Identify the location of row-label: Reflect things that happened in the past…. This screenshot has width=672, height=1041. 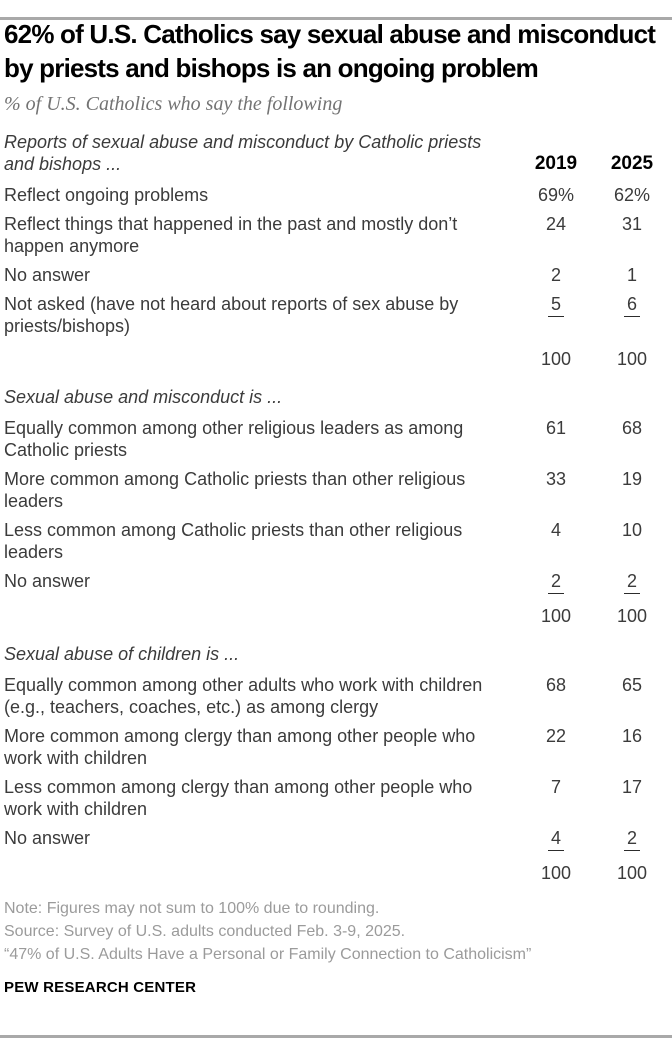
(231, 235).